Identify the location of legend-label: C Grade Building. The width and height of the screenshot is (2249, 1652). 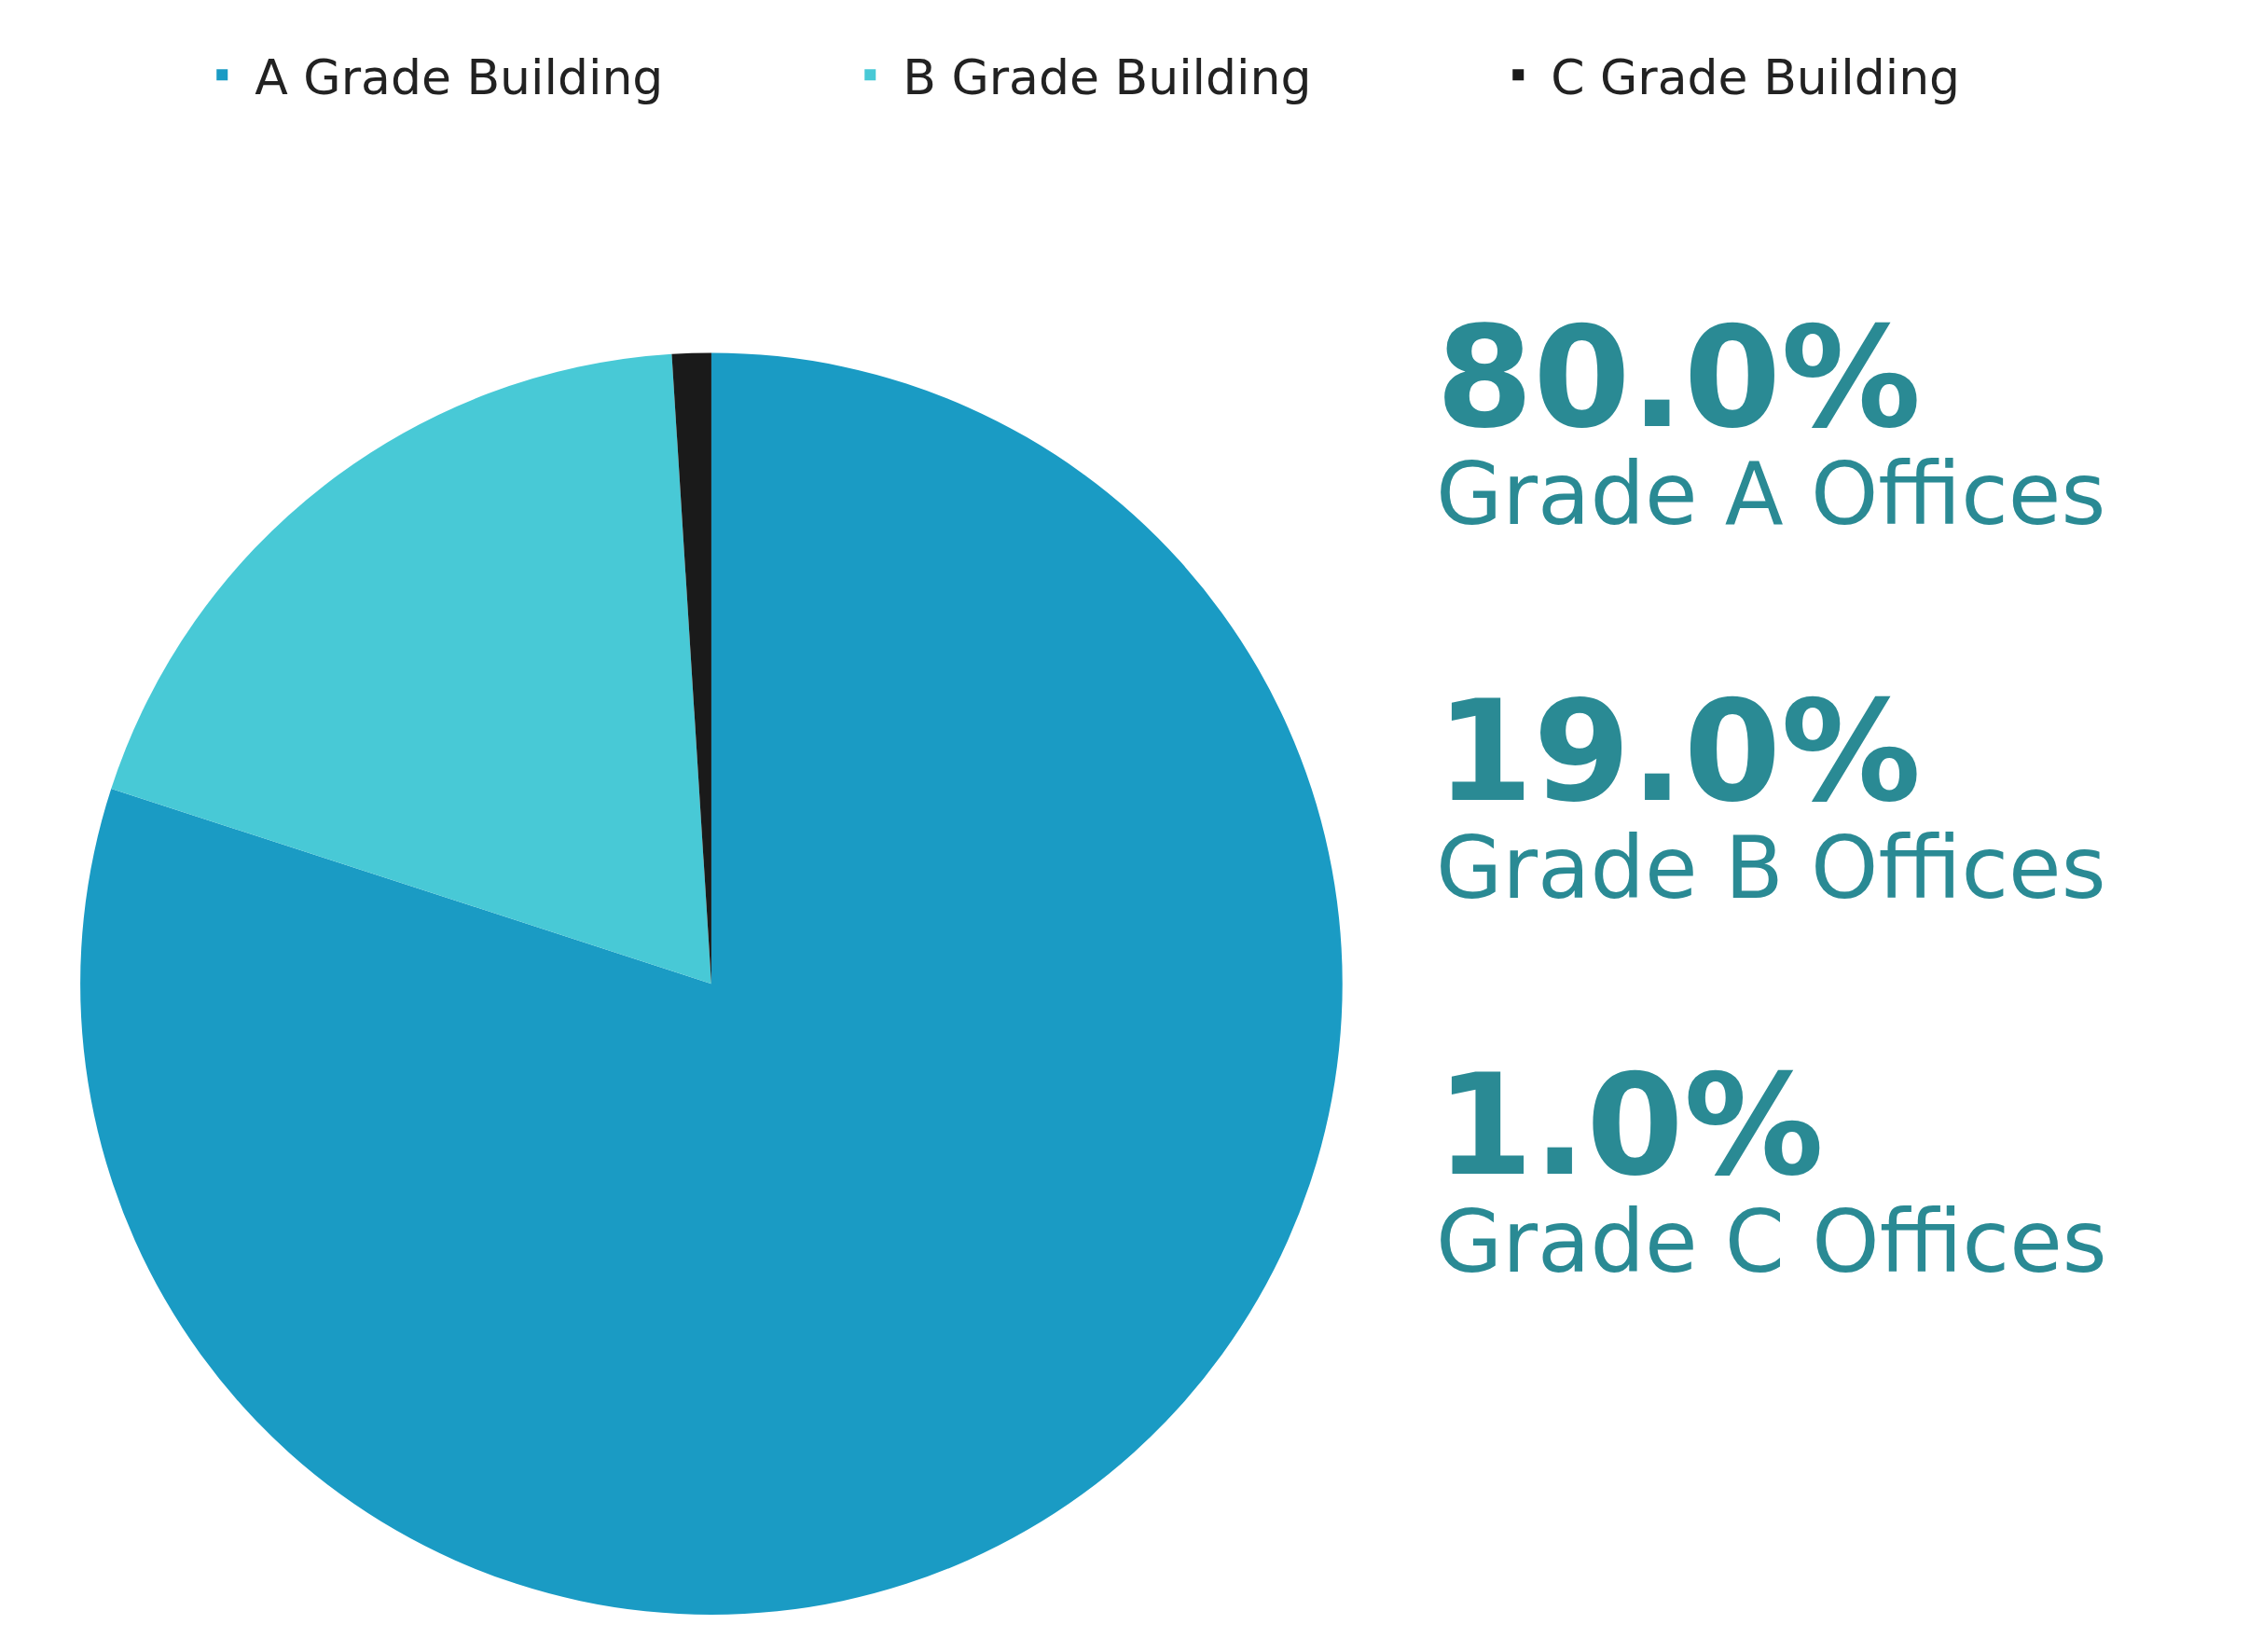
(1756, 76).